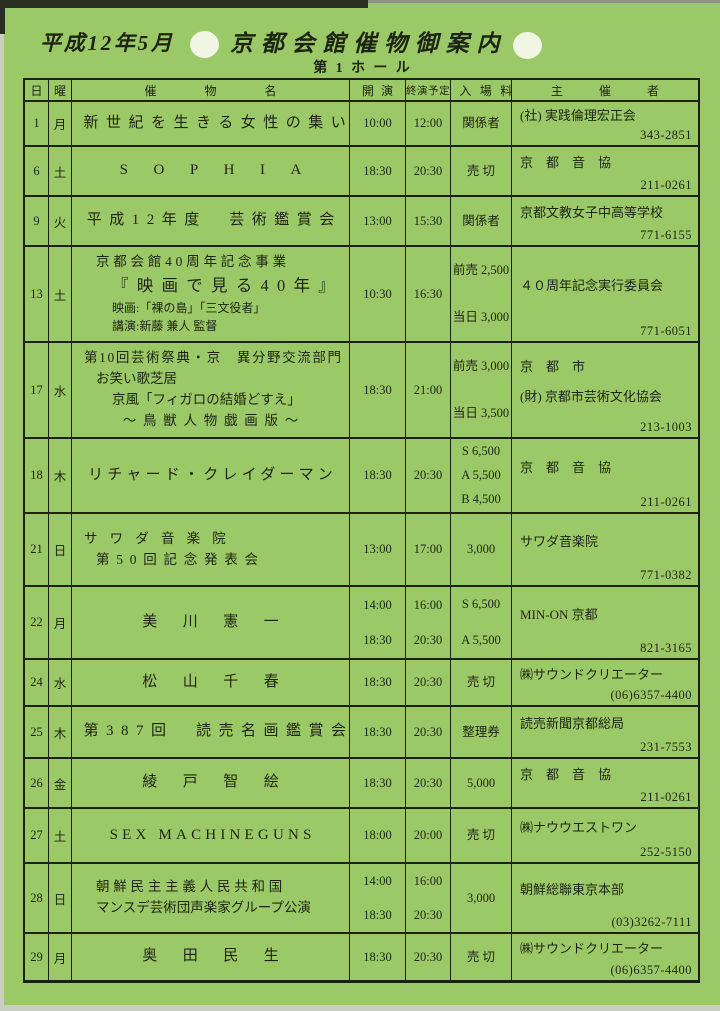  Describe the element at coordinates (666, 331) in the screenshot. I see `phone-number: 771-6051` at that location.